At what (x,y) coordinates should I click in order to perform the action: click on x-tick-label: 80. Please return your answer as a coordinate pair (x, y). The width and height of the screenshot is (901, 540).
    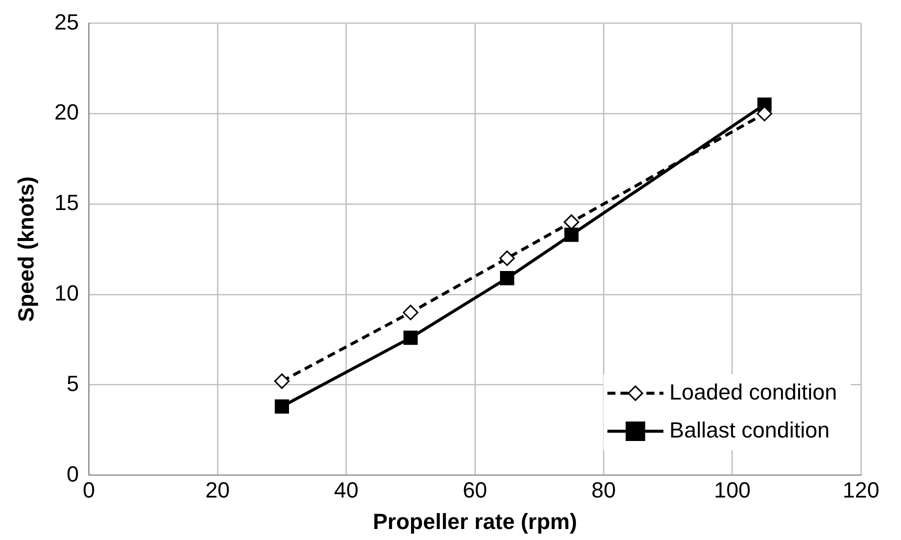
    Looking at the image, I should click on (603, 489).